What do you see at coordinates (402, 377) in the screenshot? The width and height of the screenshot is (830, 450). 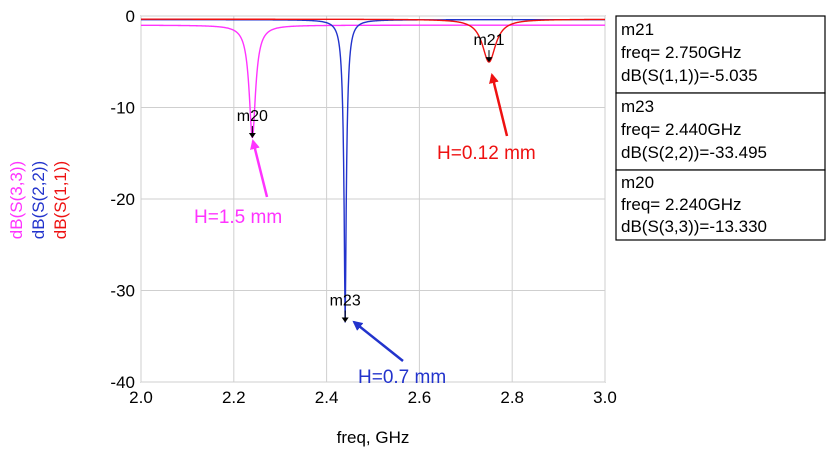 I see `annotation-h07: H=0.7 mm` at bounding box center [402, 377].